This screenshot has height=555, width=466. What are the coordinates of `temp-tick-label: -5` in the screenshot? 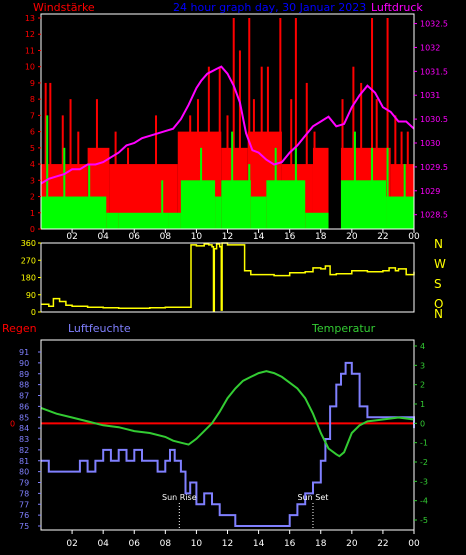 It's located at (424, 520).